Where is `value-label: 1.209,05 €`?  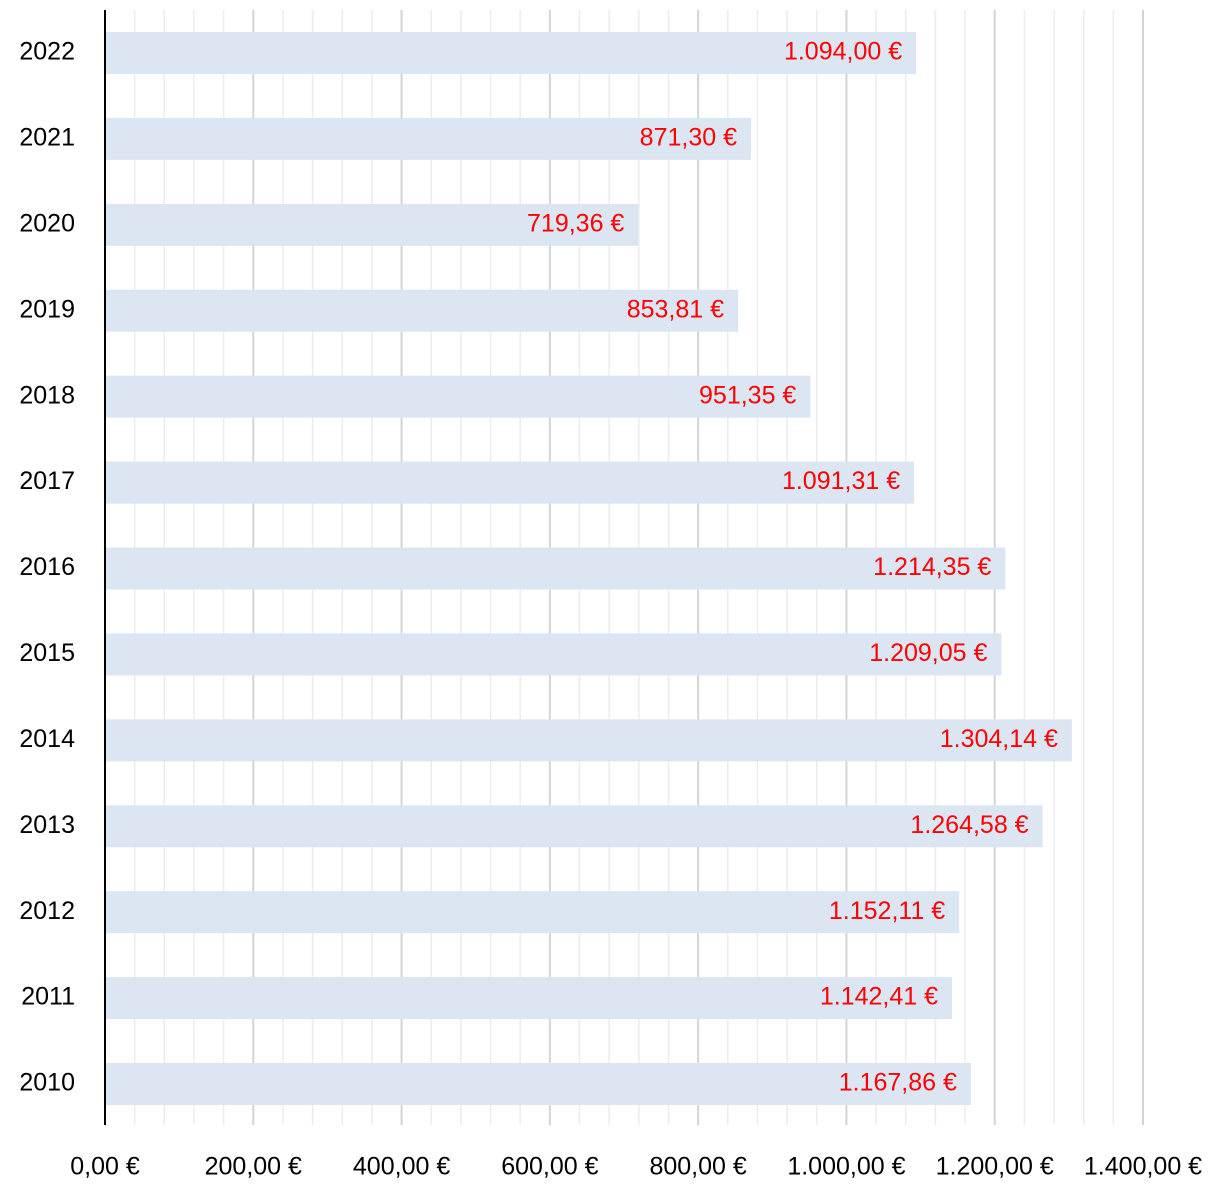 value-label: 1.209,05 € is located at coordinates (928, 653).